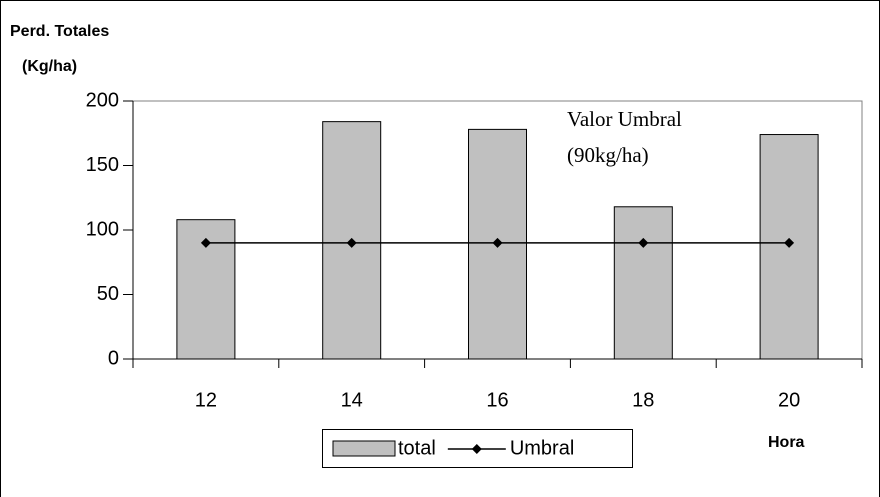  Describe the element at coordinates (643, 283) in the screenshot. I see `bar` at that location.